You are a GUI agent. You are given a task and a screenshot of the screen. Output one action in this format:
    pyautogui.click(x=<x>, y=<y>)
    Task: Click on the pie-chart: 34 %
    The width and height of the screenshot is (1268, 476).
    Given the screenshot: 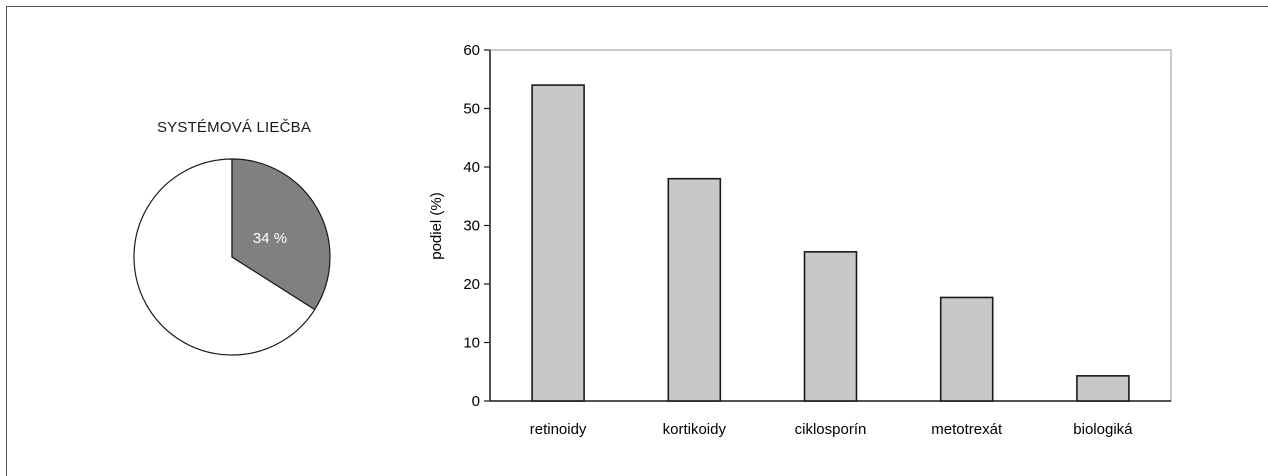 What is the action you would take?
    pyautogui.click(x=232, y=257)
    